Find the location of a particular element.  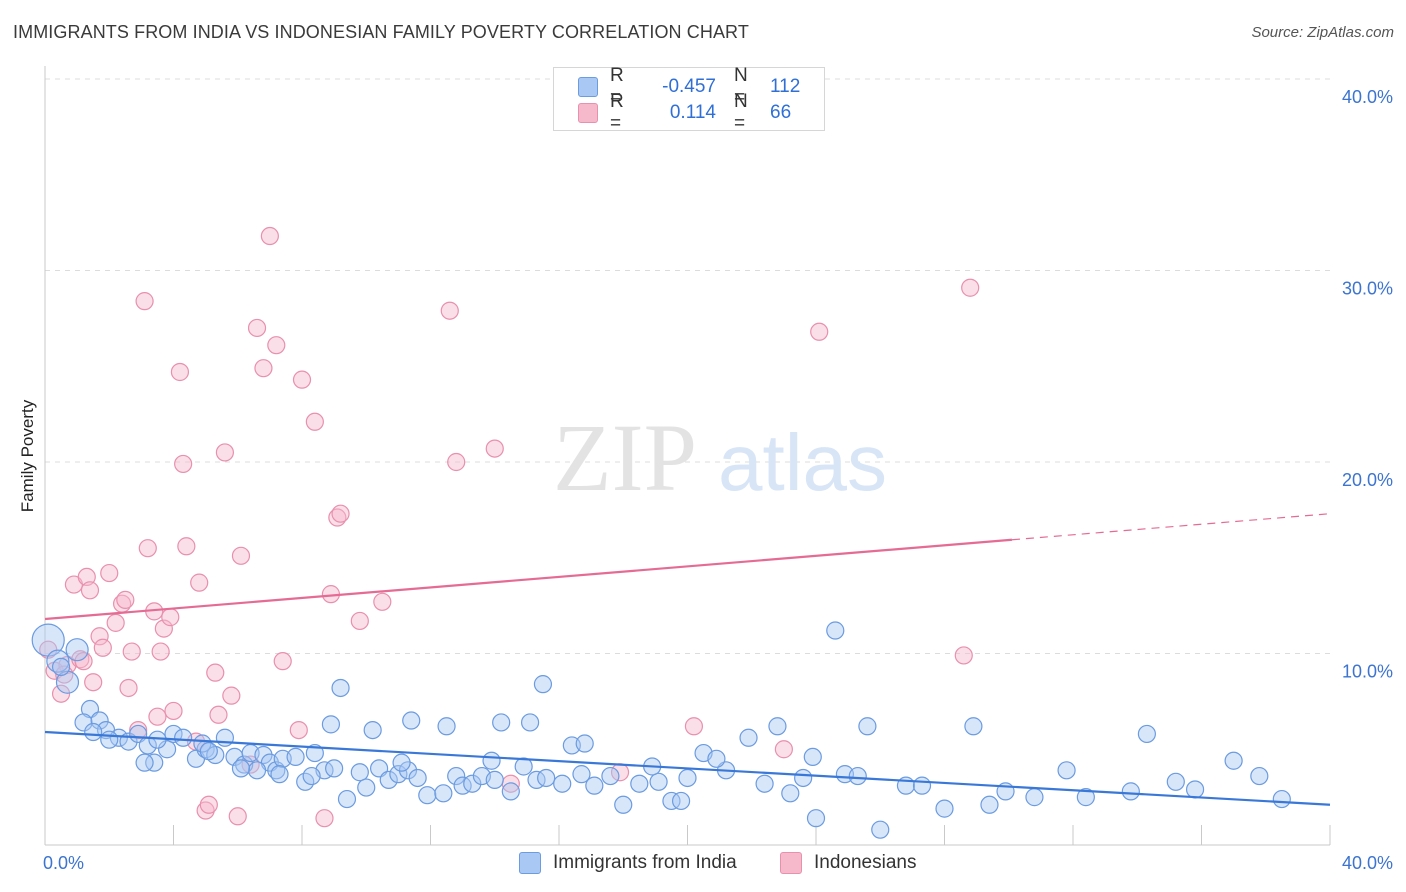

y-tick-label: 40.0% is located at coordinates (1367, 97).